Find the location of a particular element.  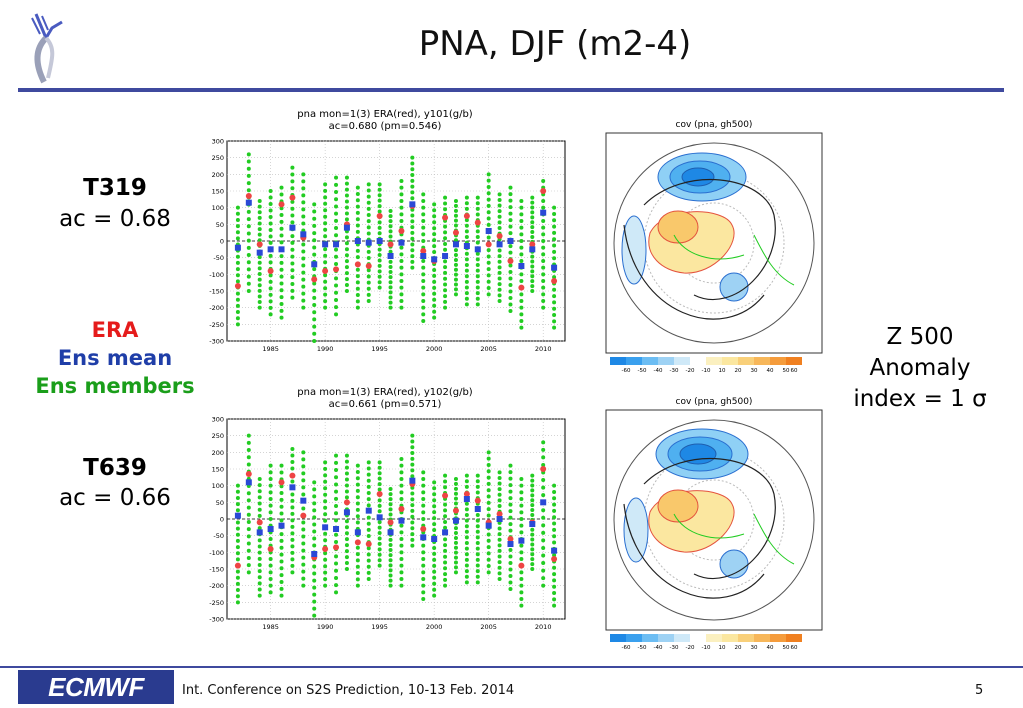

x-tick-label: 2005 is located at coordinates (488, 349).